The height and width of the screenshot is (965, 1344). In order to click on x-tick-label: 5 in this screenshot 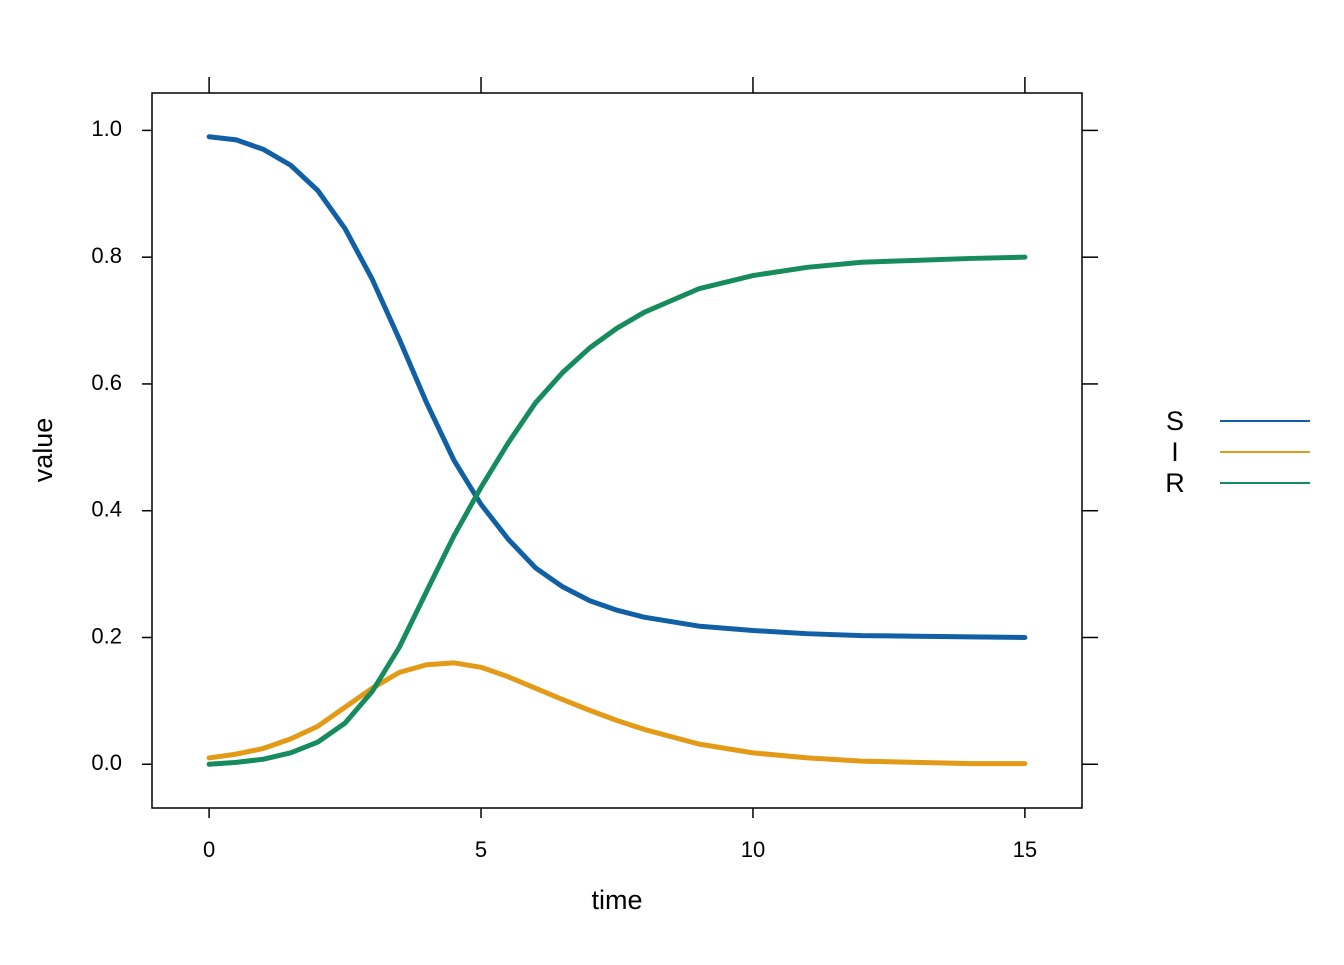, I will do `click(481, 849)`.